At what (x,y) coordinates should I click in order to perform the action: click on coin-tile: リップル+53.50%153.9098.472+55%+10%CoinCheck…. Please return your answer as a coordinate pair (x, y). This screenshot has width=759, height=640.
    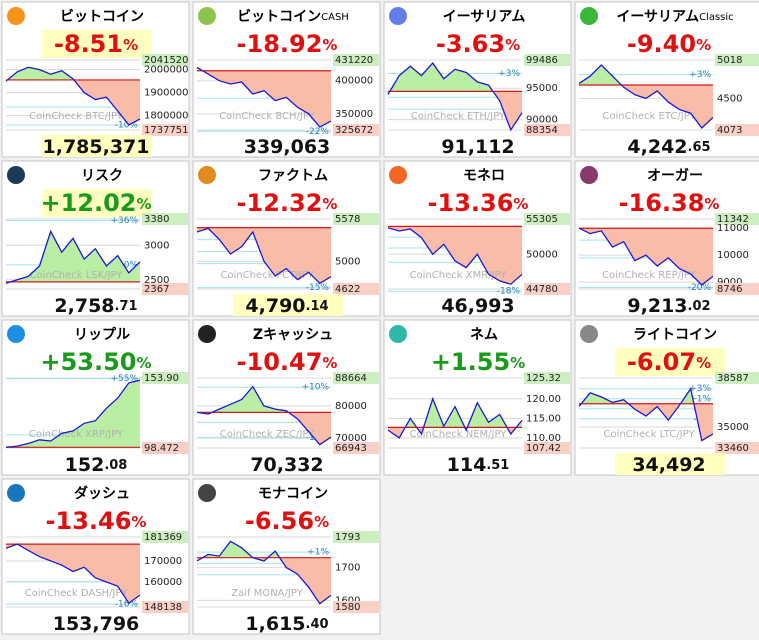
    Looking at the image, I should click on (95, 397).